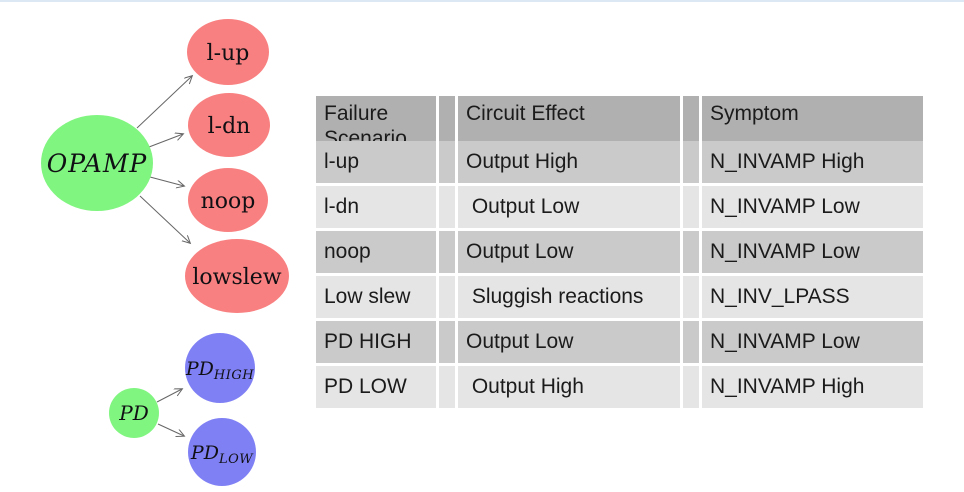  I want to click on pd-low-node, so click(222, 452).